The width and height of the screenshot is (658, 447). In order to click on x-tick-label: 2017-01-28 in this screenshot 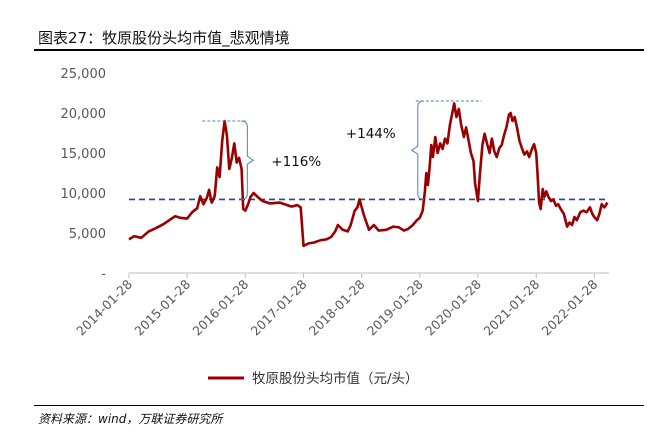, I will do `click(279, 307)`.